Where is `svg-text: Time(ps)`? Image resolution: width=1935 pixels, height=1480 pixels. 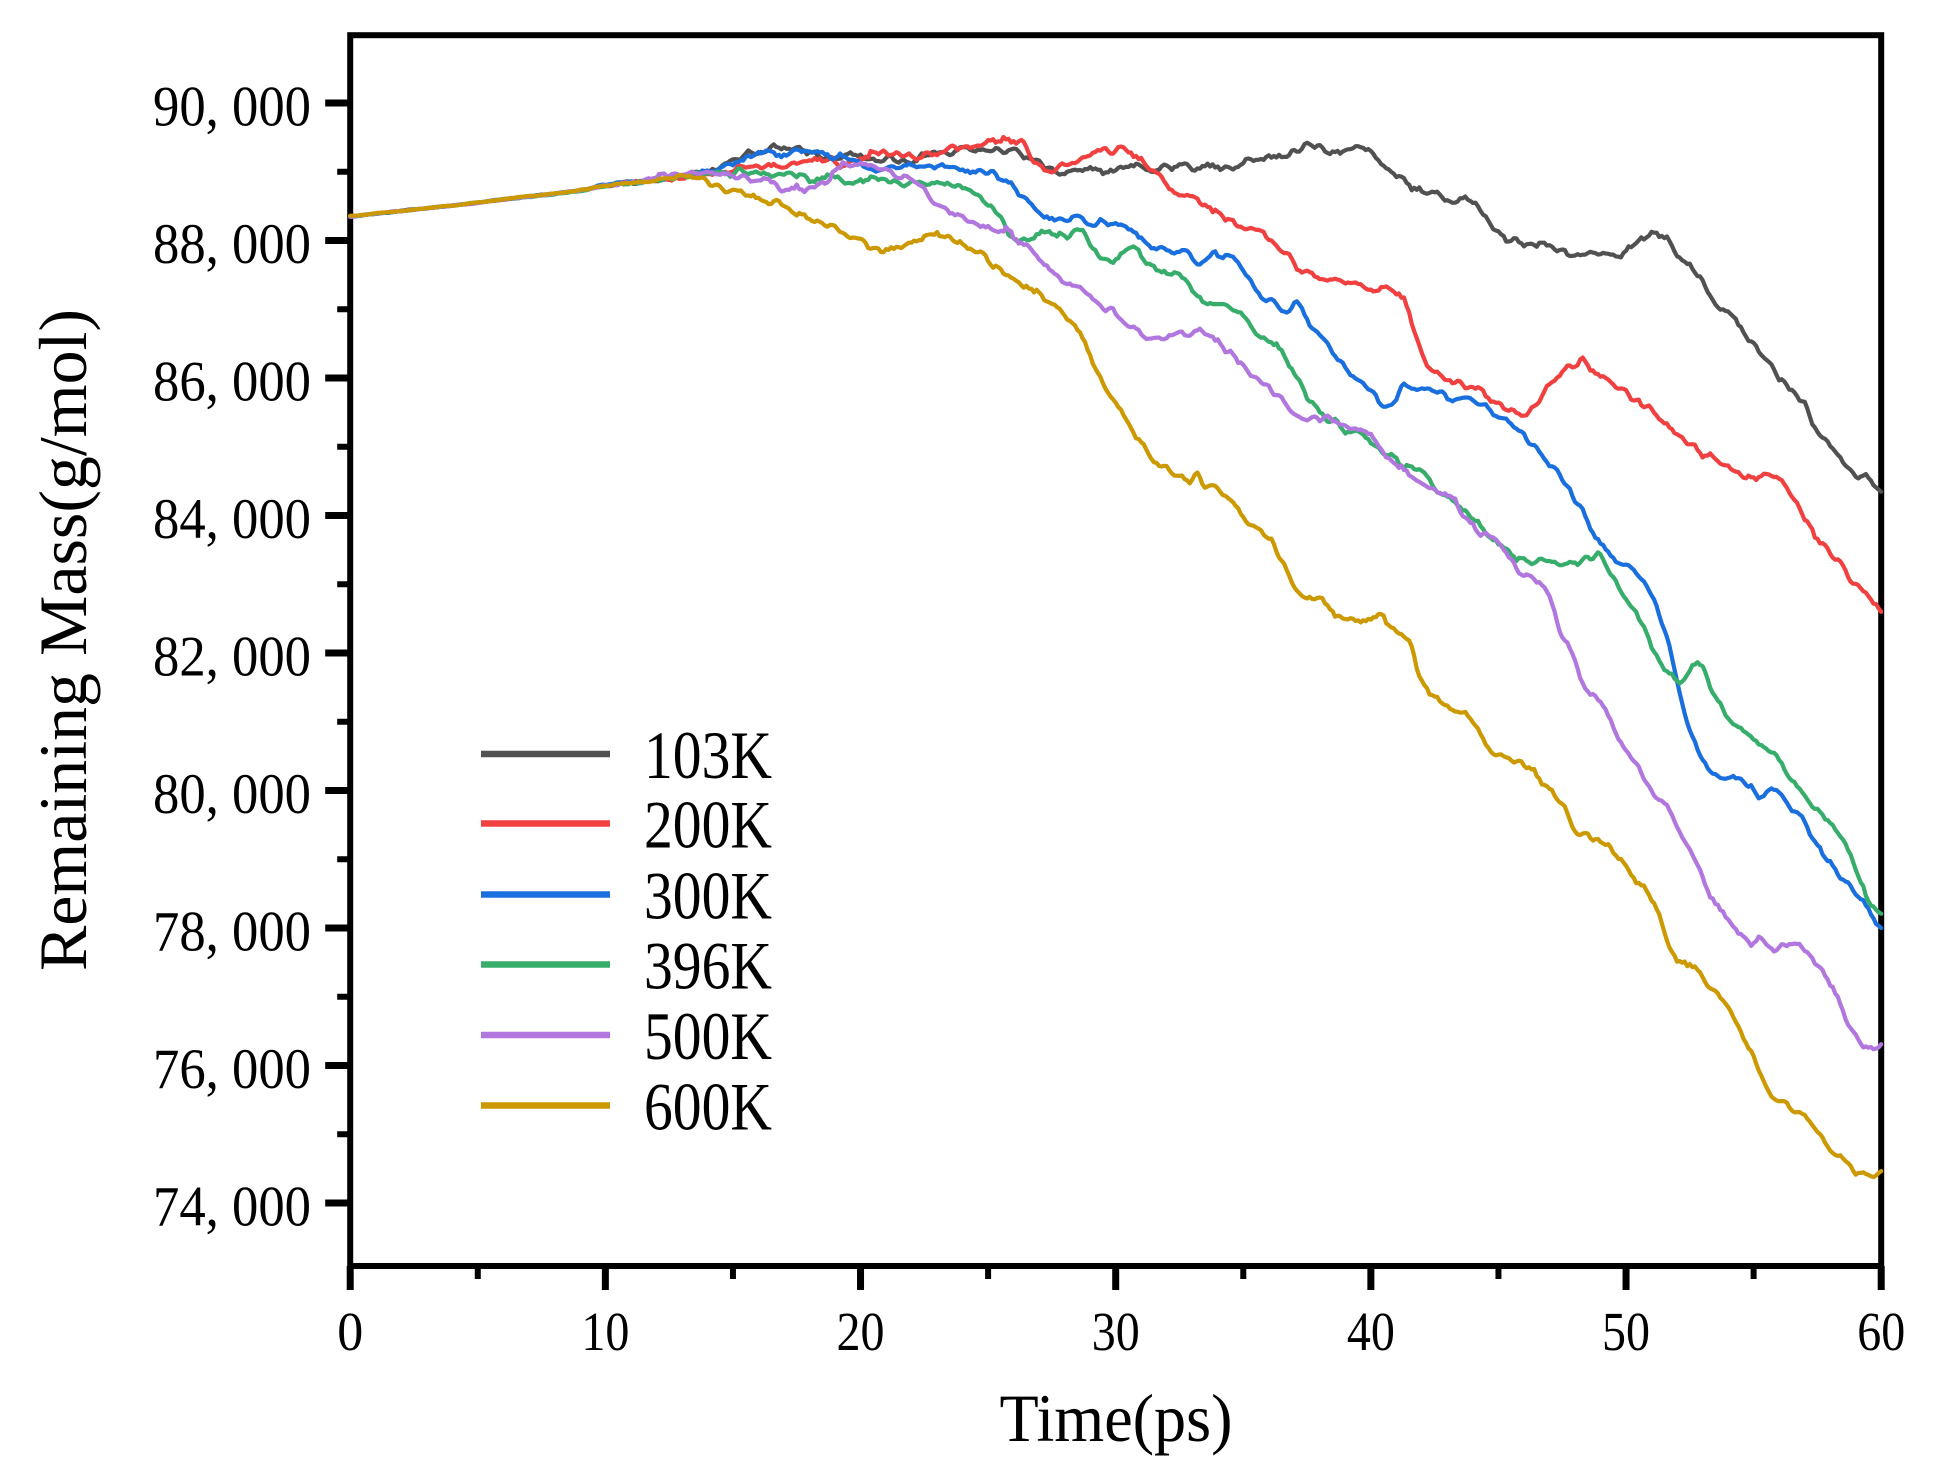 svg-text: Time(ps) is located at coordinates (1116, 1418).